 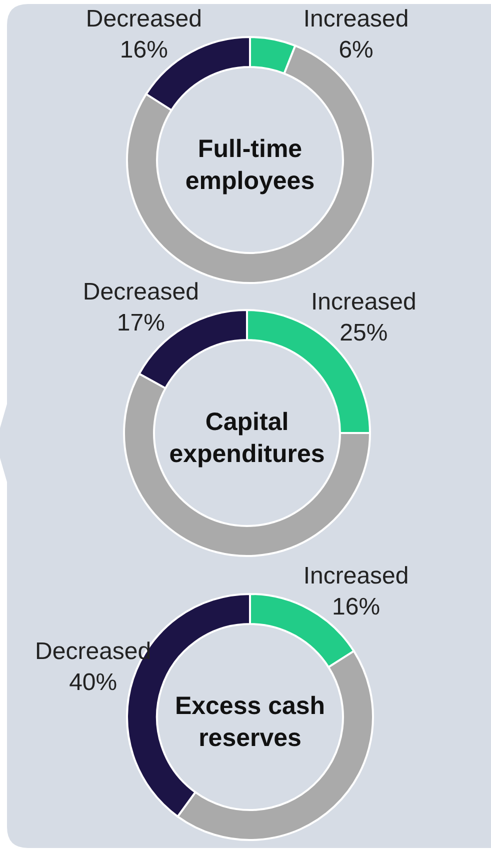 I want to click on text: Excess cash reserves, so click(x=250, y=722).